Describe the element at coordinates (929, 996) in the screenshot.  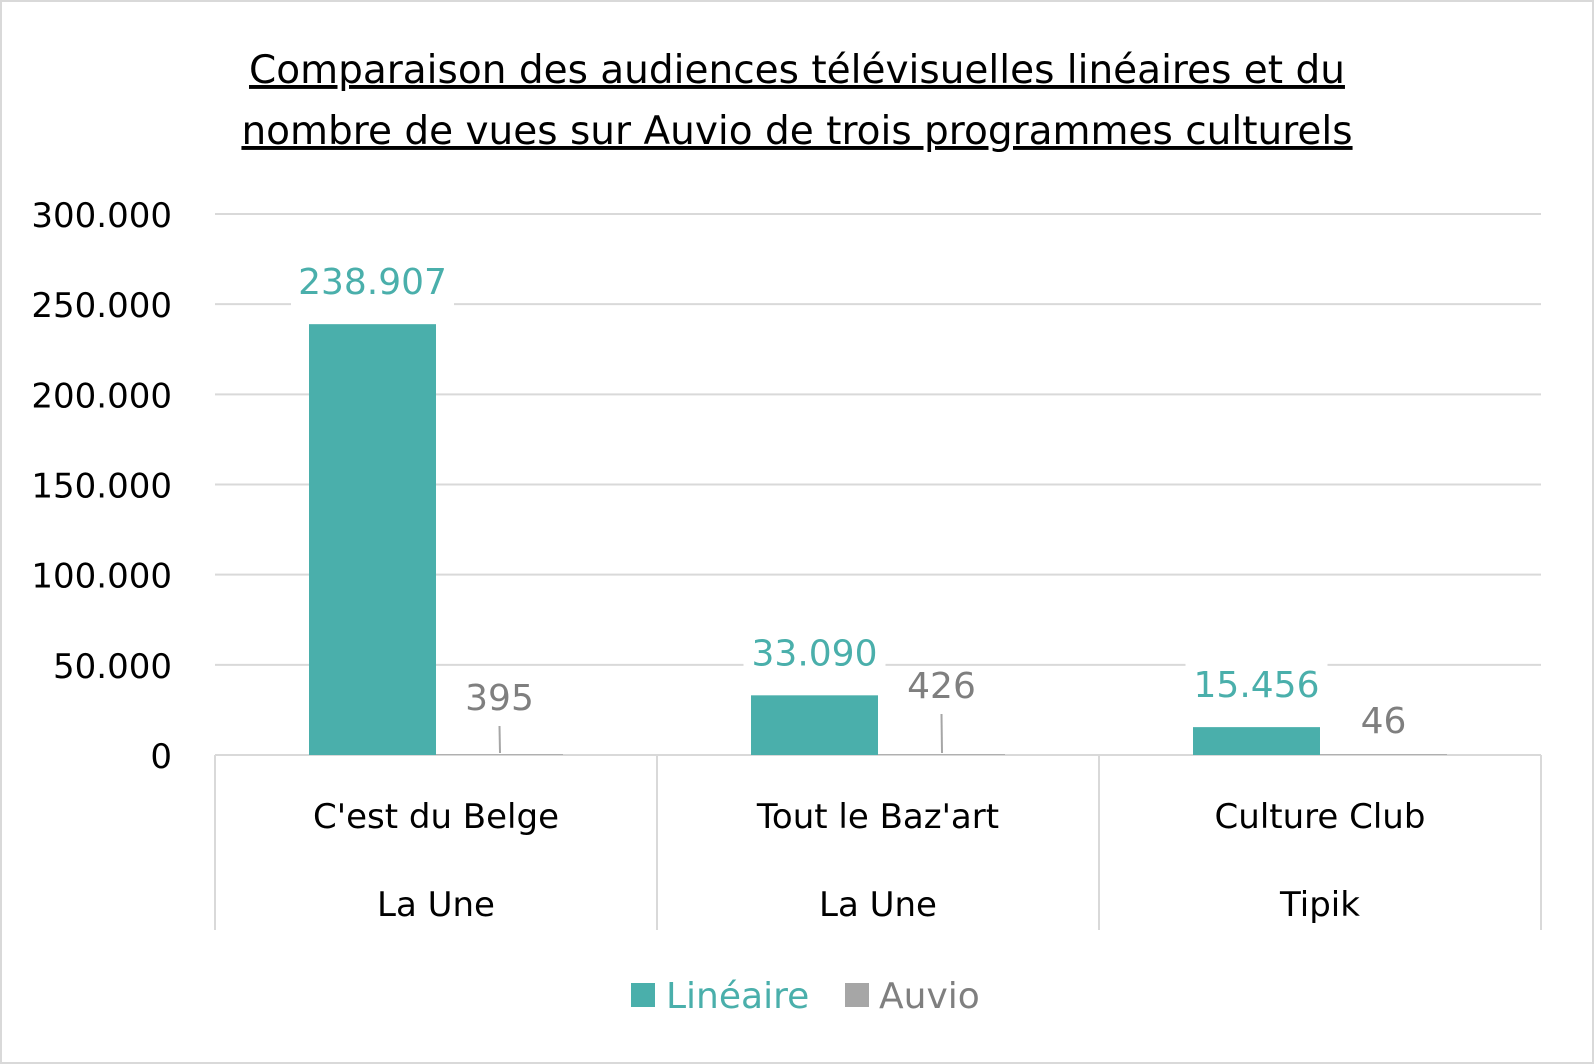
I see `legend-label: Auvio` at that location.